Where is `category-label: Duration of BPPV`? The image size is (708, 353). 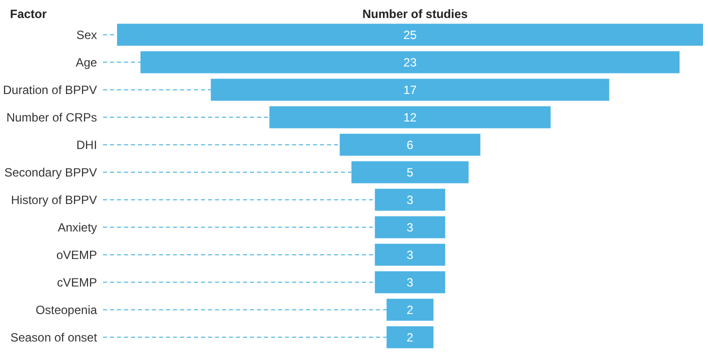 category-label: Duration of BPPV is located at coordinates (50, 89).